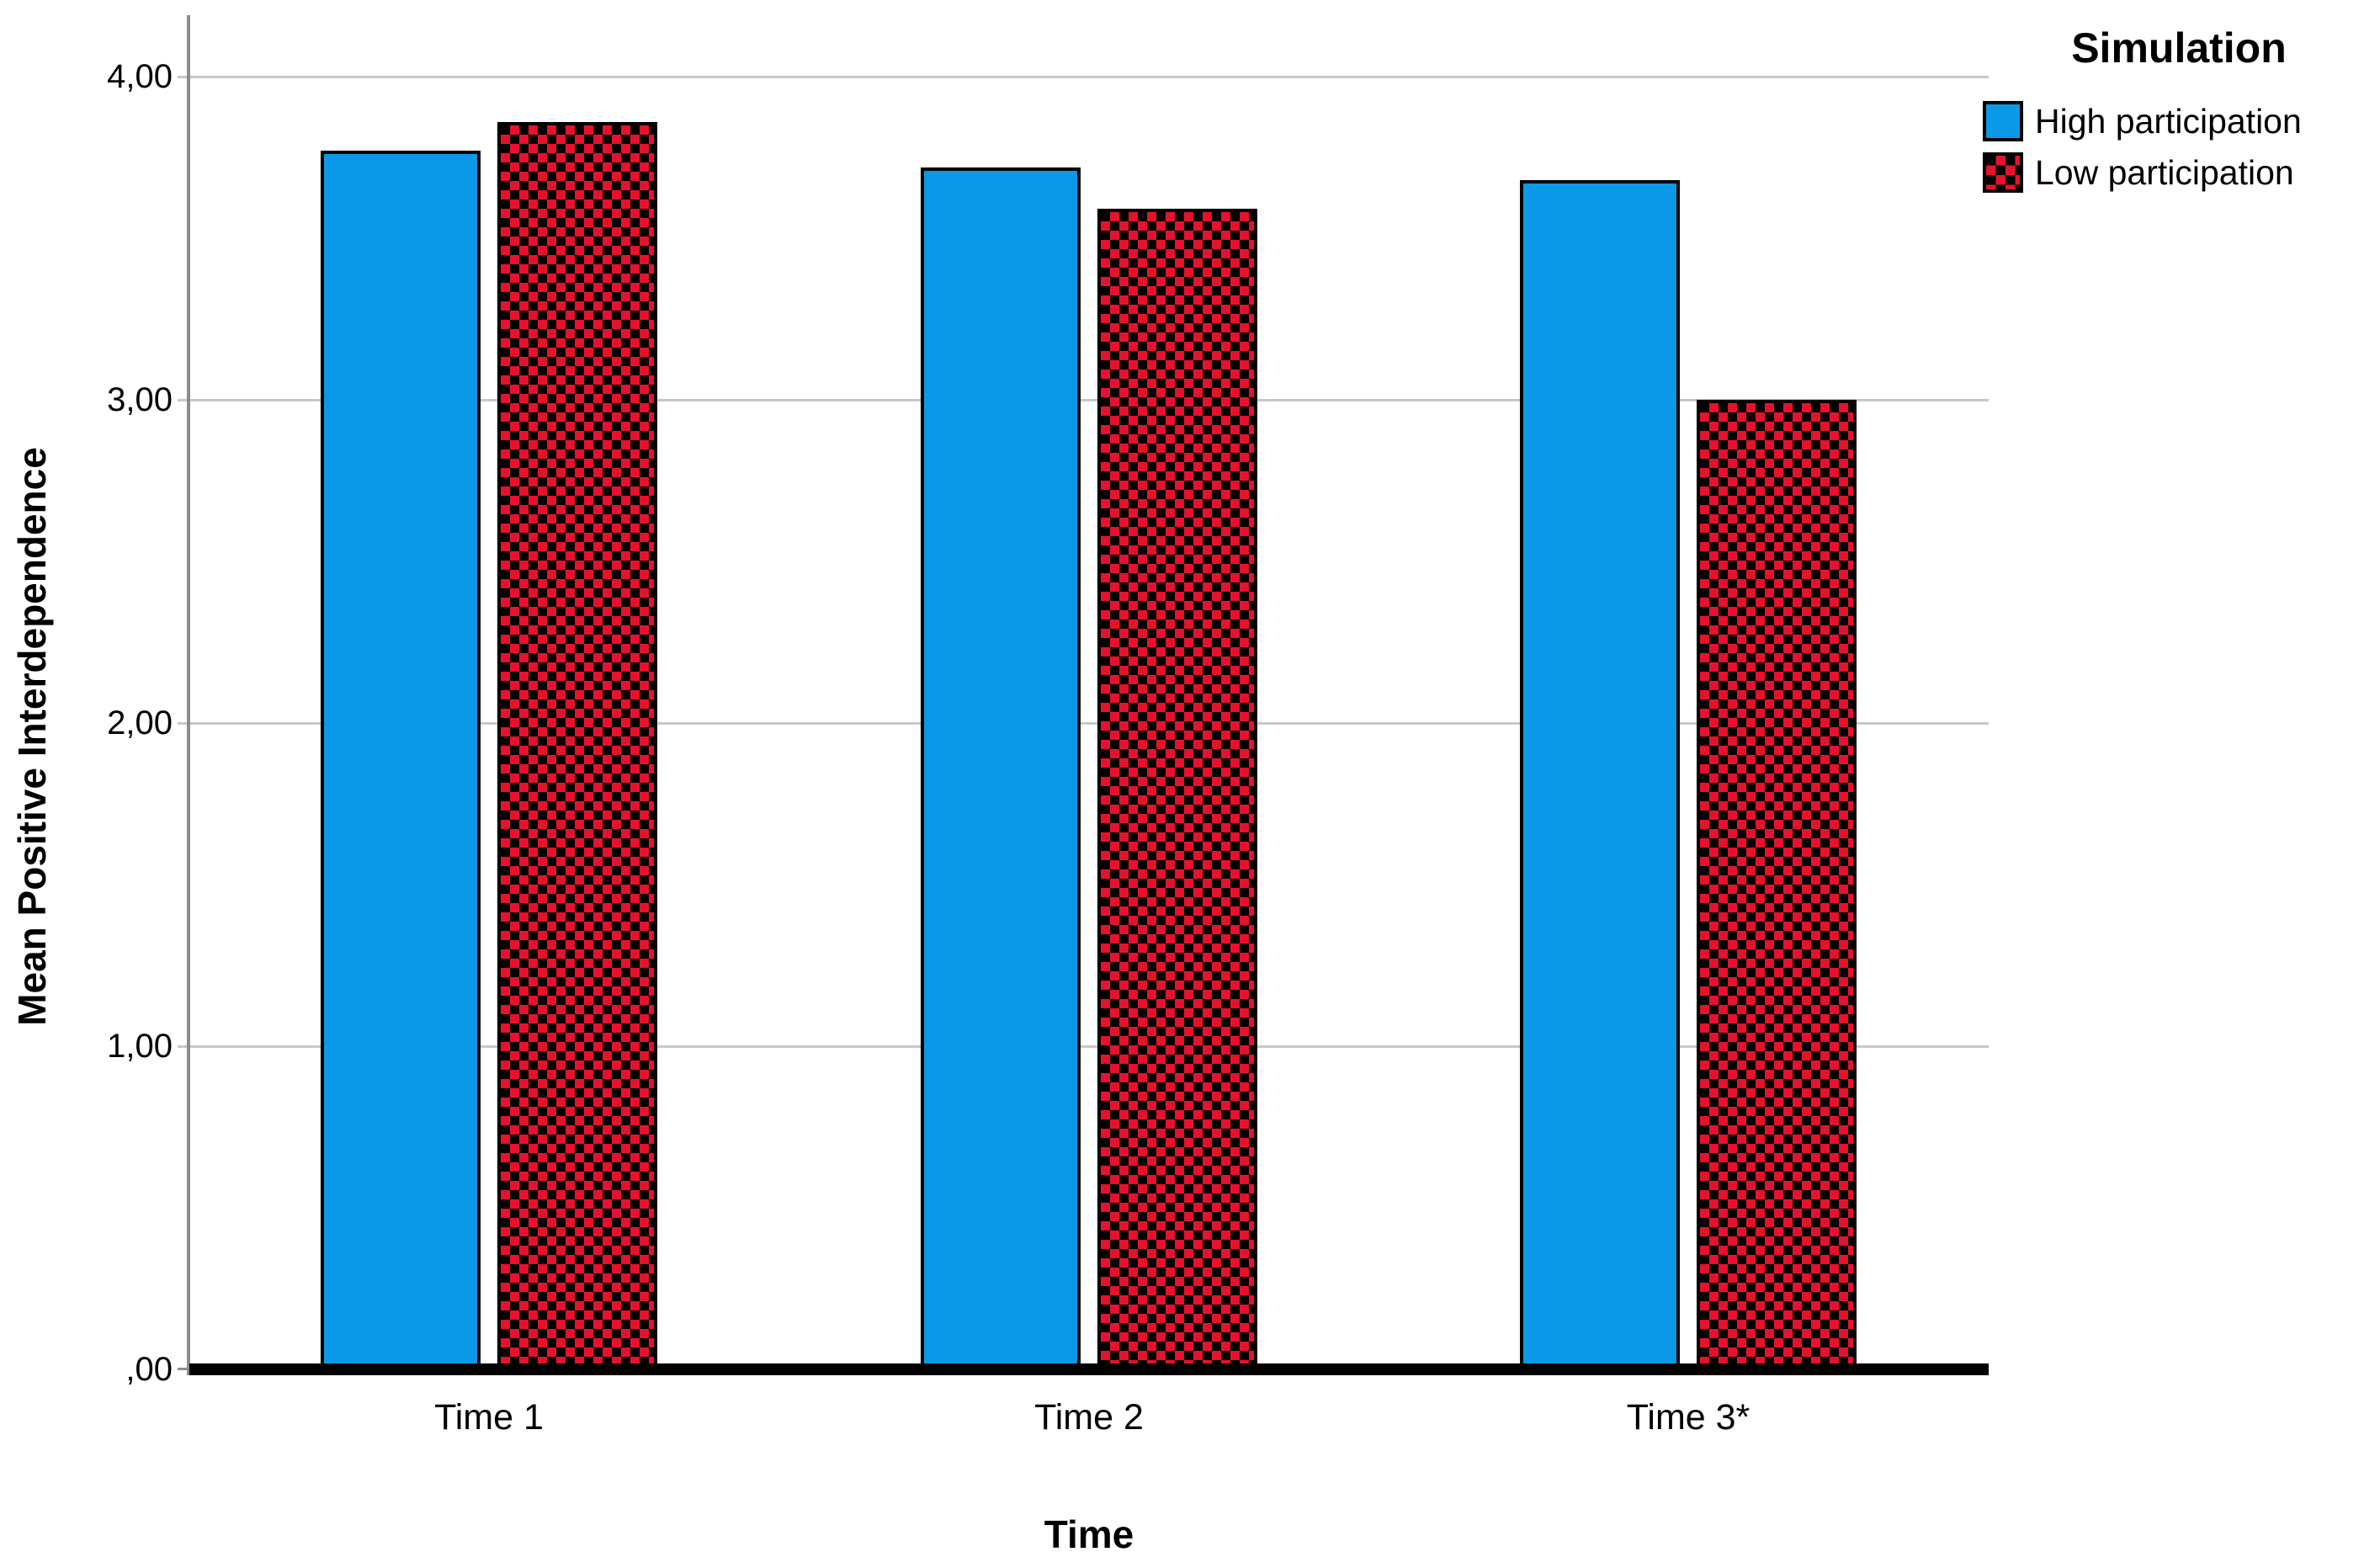 This screenshot has height=1552, width=2380. I want to click on legend-item-low-participation: Low participation, so click(2179, 172).